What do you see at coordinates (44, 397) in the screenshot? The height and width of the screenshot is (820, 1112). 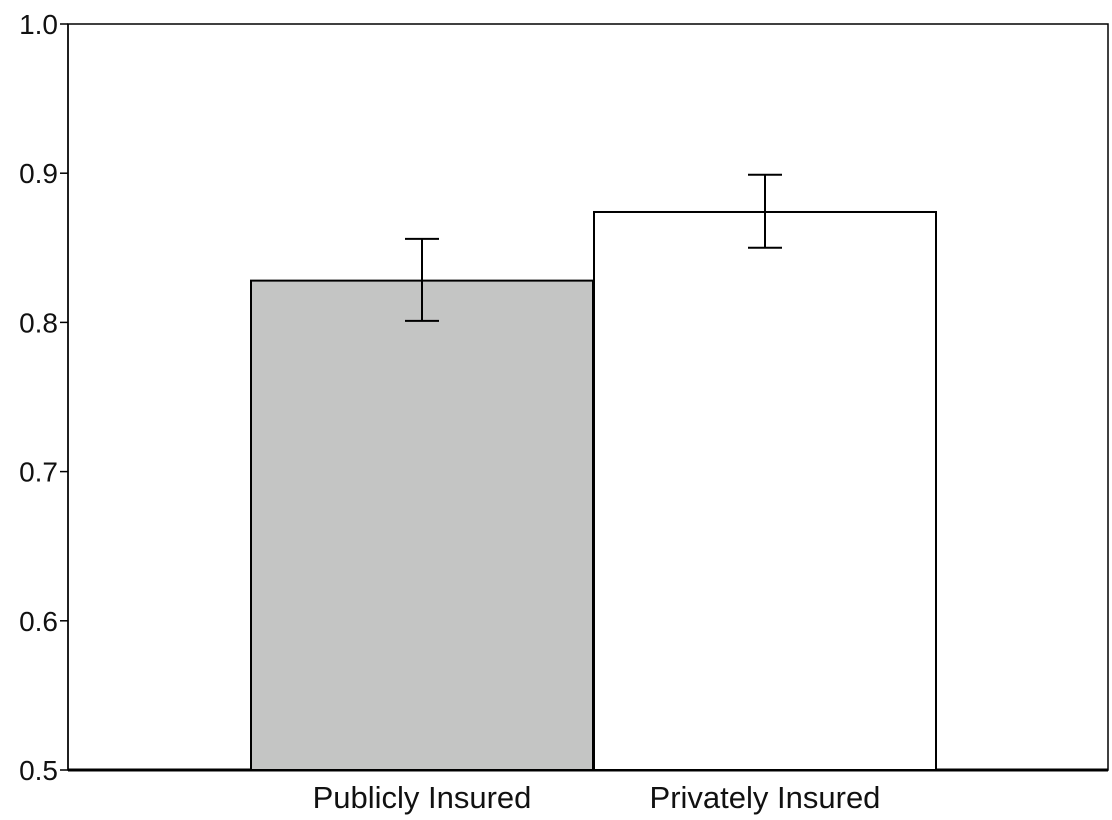 I see `y-axis: 0.5 0.6 0.7 0.8 0.9 1.0` at bounding box center [44, 397].